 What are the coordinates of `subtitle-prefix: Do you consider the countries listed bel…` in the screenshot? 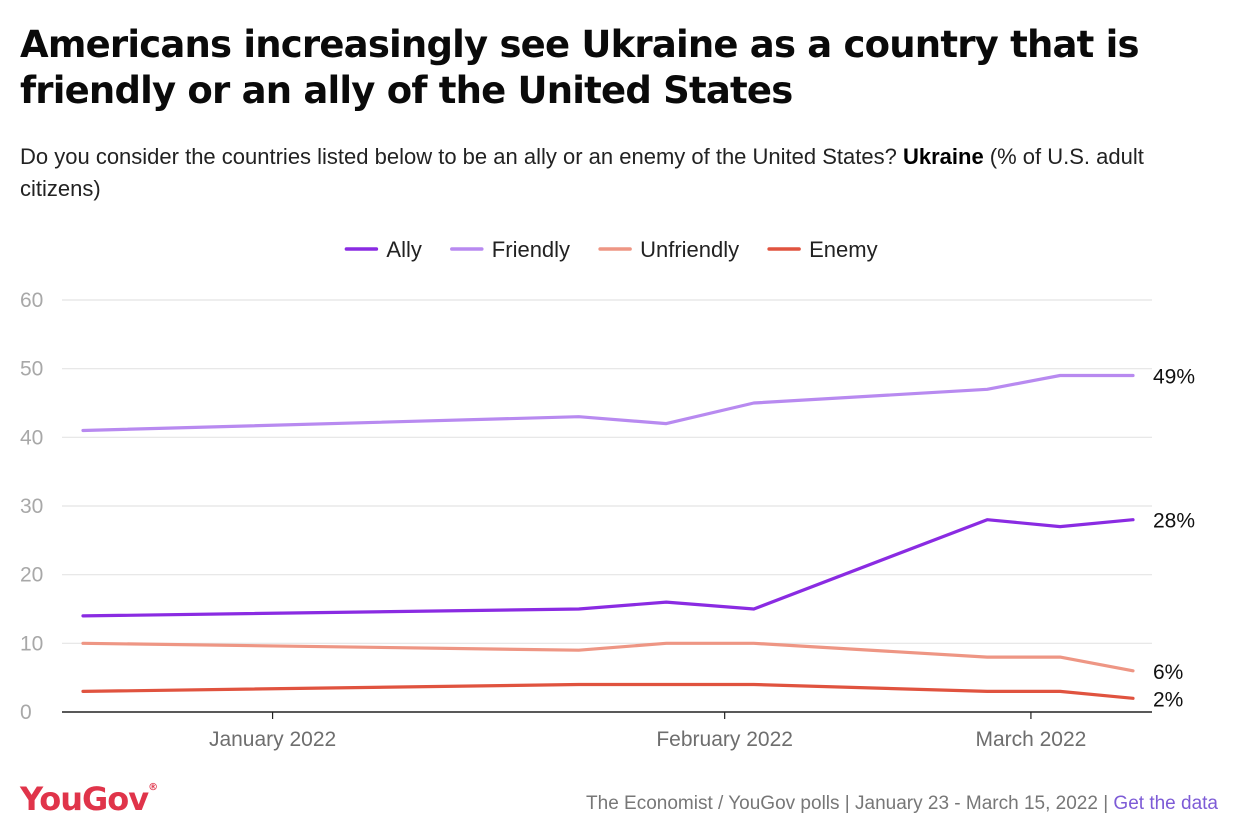 It's located at (461, 156).